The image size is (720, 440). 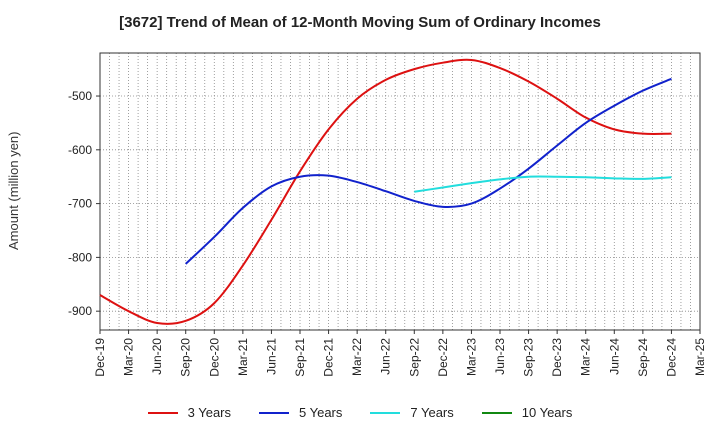 What do you see at coordinates (157, 356) in the screenshot?
I see `x-tick-label: Jun-20` at bounding box center [157, 356].